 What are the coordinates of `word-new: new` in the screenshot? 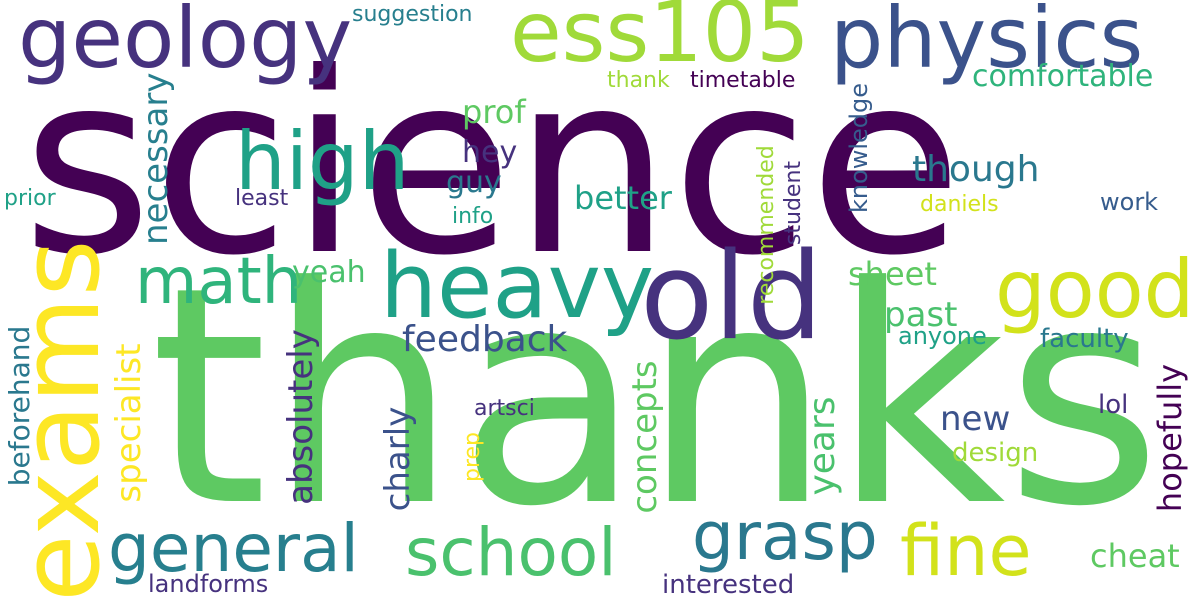 It's located at (975, 419).